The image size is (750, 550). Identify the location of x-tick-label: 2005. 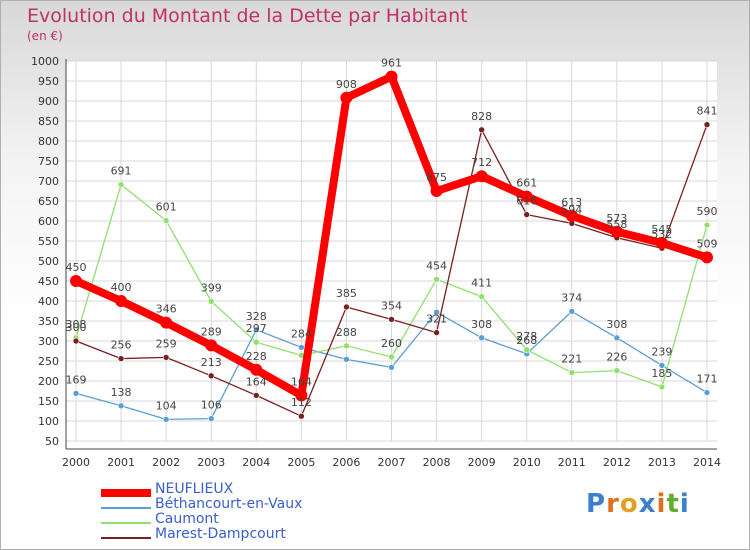
(301, 462).